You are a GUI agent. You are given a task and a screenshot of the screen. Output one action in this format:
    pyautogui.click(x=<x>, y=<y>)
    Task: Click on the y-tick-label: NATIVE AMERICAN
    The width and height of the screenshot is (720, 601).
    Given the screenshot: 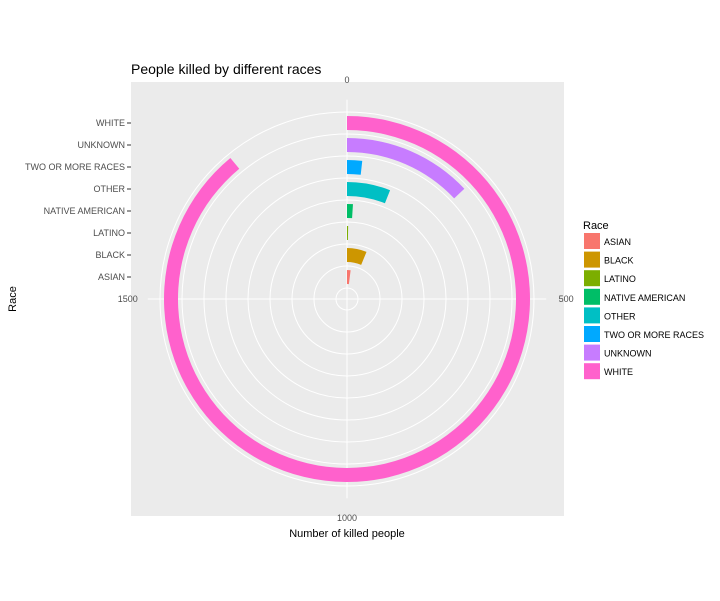 What is the action you would take?
    pyautogui.click(x=84, y=211)
    